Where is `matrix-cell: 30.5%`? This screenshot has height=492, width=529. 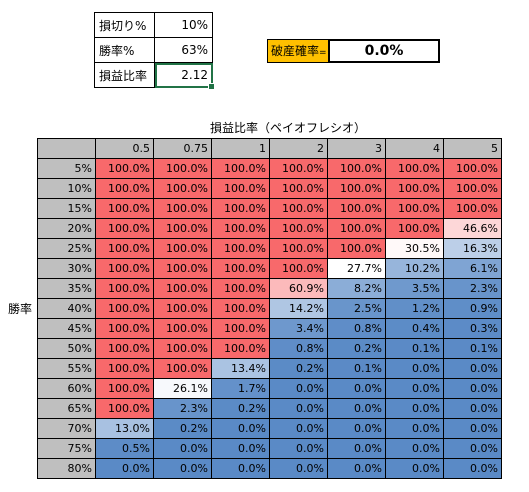
matrix-cell: 30.5% is located at coordinates (414, 248).